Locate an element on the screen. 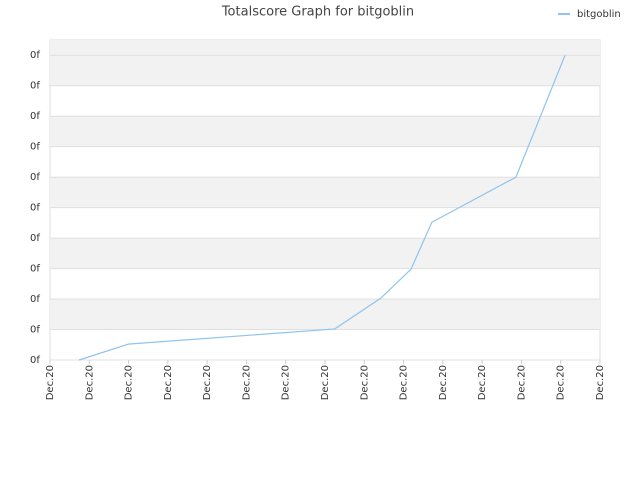 The height and width of the screenshot is (484, 640). chart-title: Totalscore Graph for bitgoblin is located at coordinates (317, 12).